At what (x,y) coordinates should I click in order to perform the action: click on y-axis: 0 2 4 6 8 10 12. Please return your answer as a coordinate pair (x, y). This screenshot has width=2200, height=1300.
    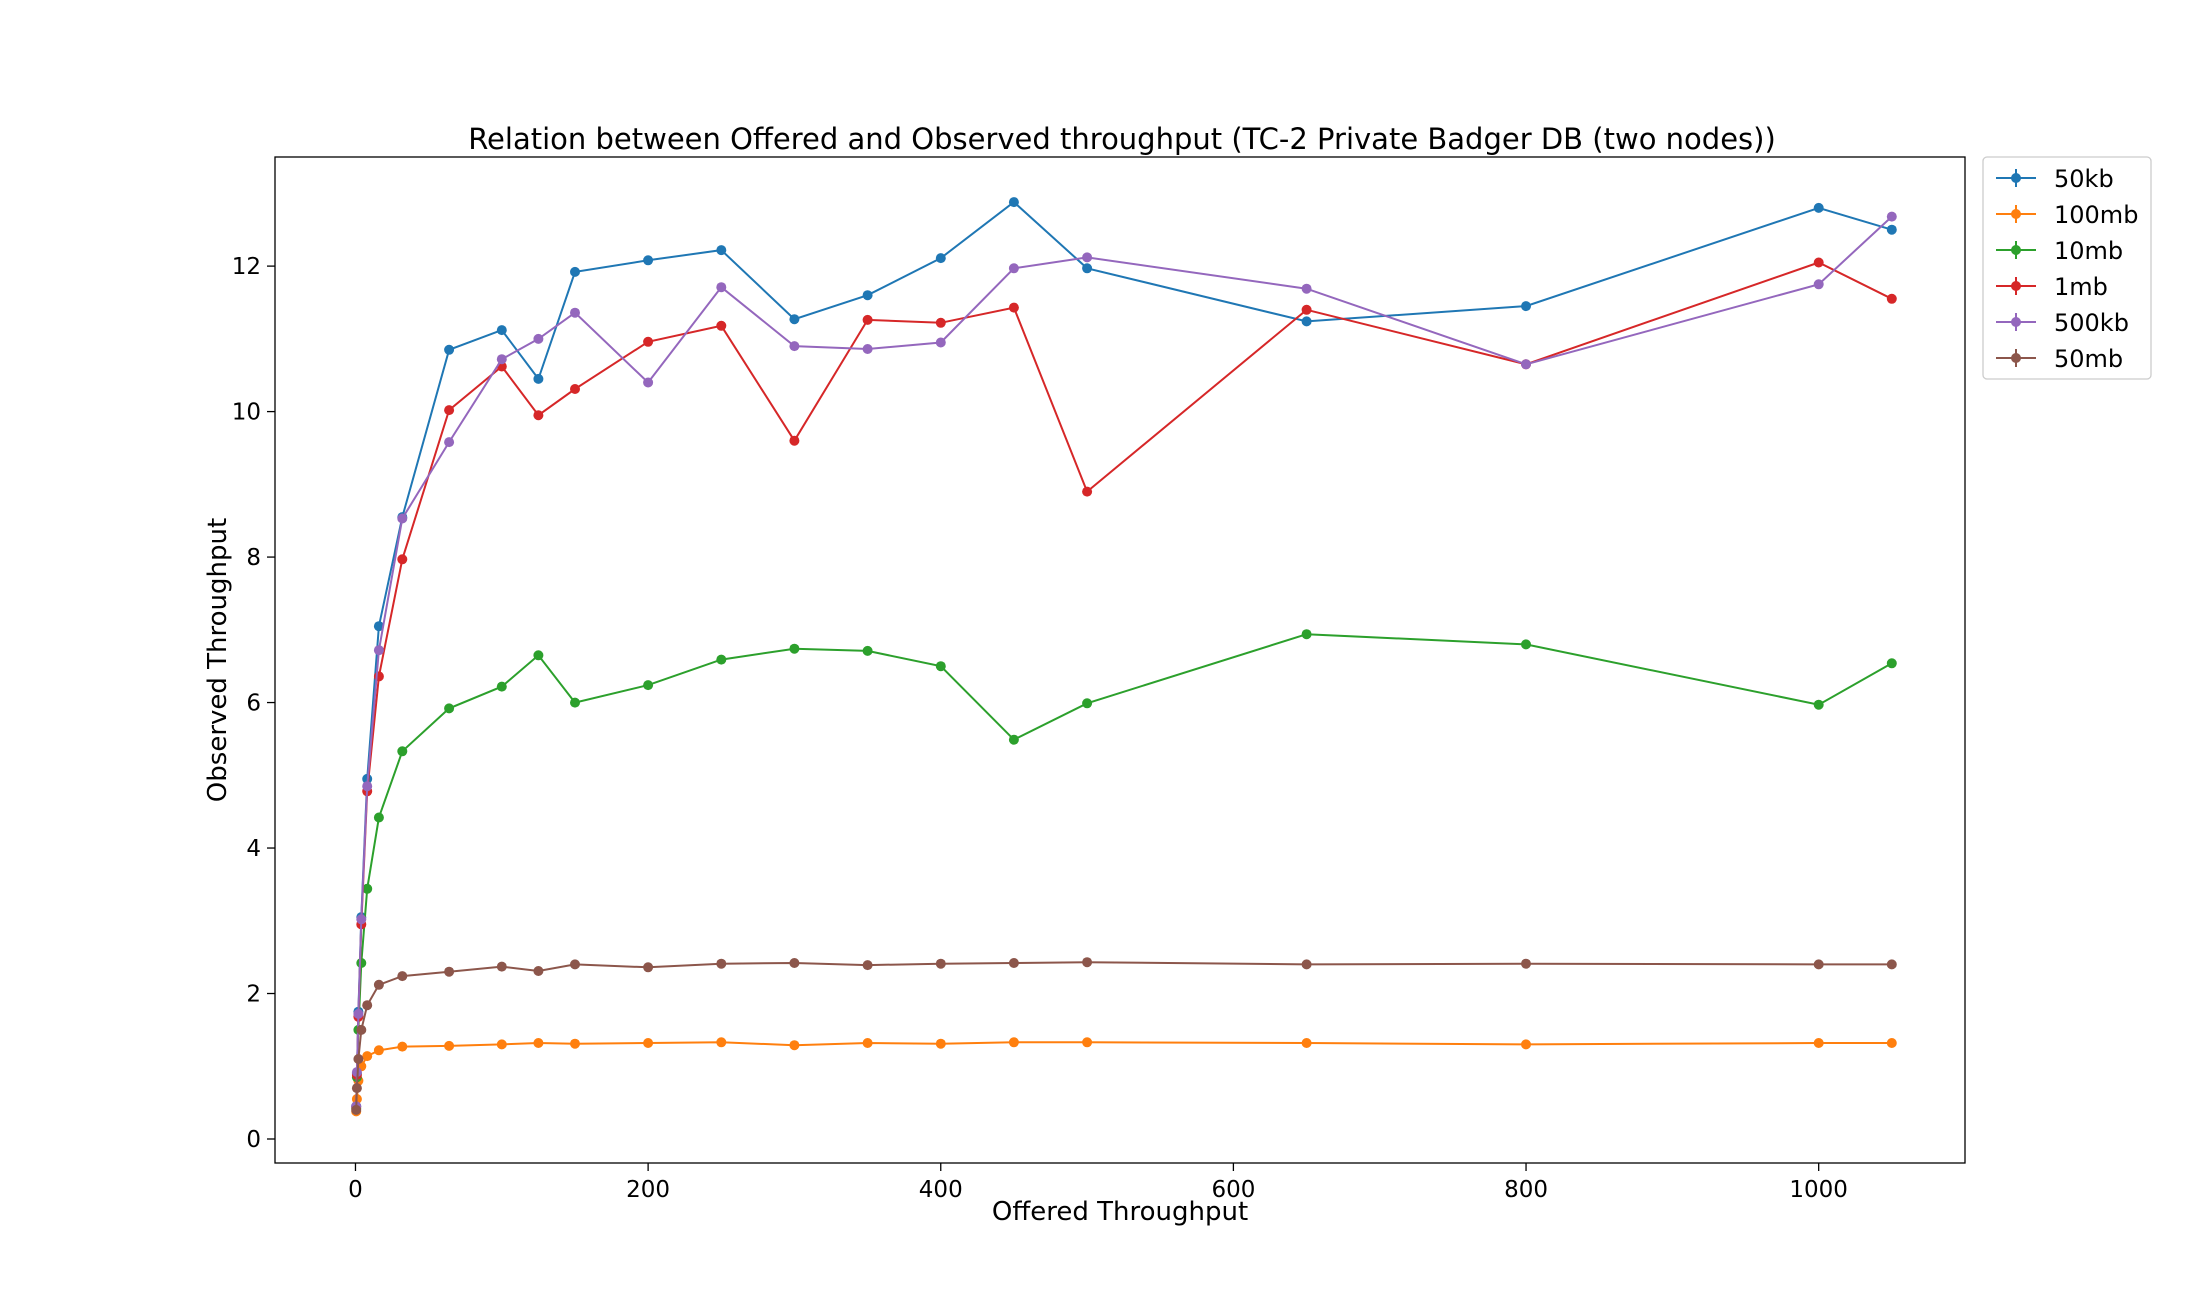
    Looking at the image, I should click on (253, 703).